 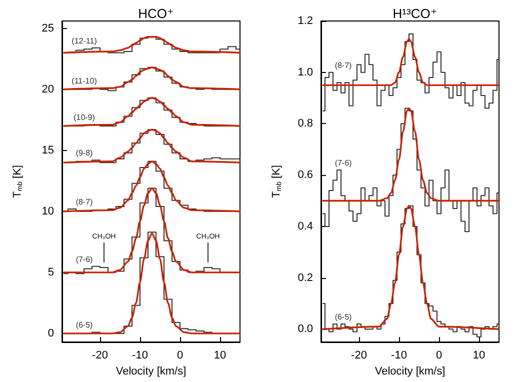 What do you see at coordinates (85, 117) in the screenshot?
I see `series-label: (10-9)` at bounding box center [85, 117].